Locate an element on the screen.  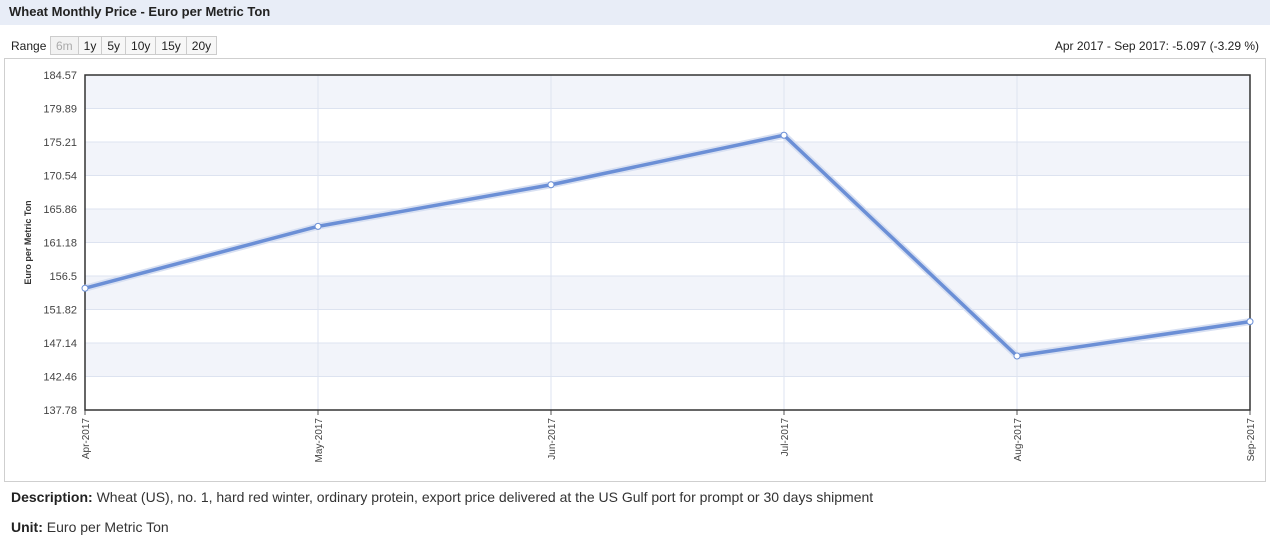
y-tick-label: 161.18 is located at coordinates (60, 243).